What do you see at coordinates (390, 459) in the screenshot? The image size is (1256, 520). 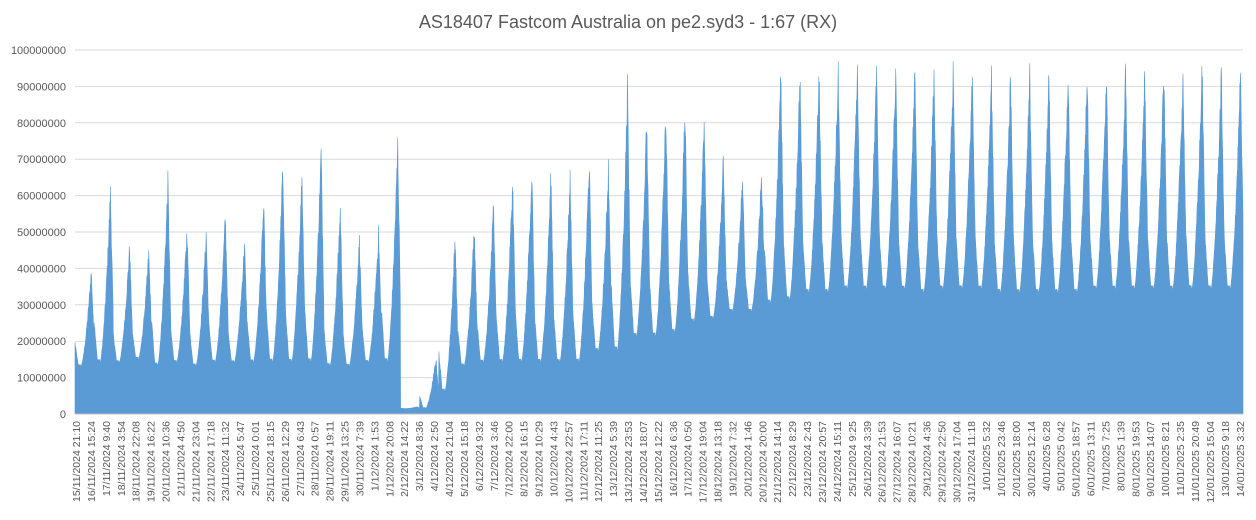 I see `x-tick-label: 1/12/2024 20:08` at bounding box center [390, 459].